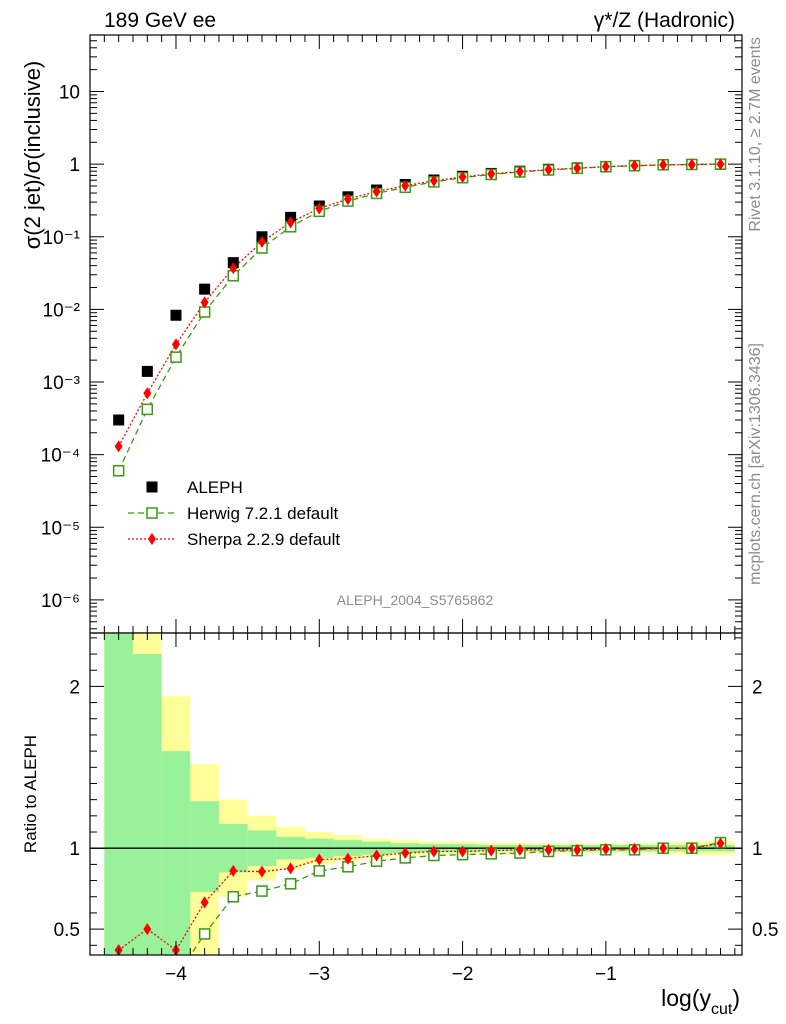 This screenshot has height=1024, width=786. I want to click on legend-marker-herwig-7-2-1-default, so click(152, 513).